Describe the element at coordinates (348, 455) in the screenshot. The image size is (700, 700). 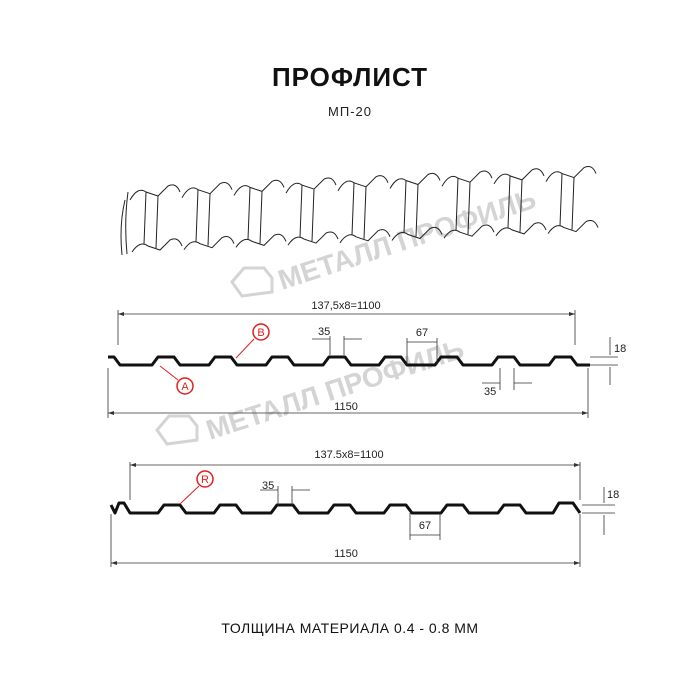
I see `pitch-label: 137.5x8=1100` at that location.